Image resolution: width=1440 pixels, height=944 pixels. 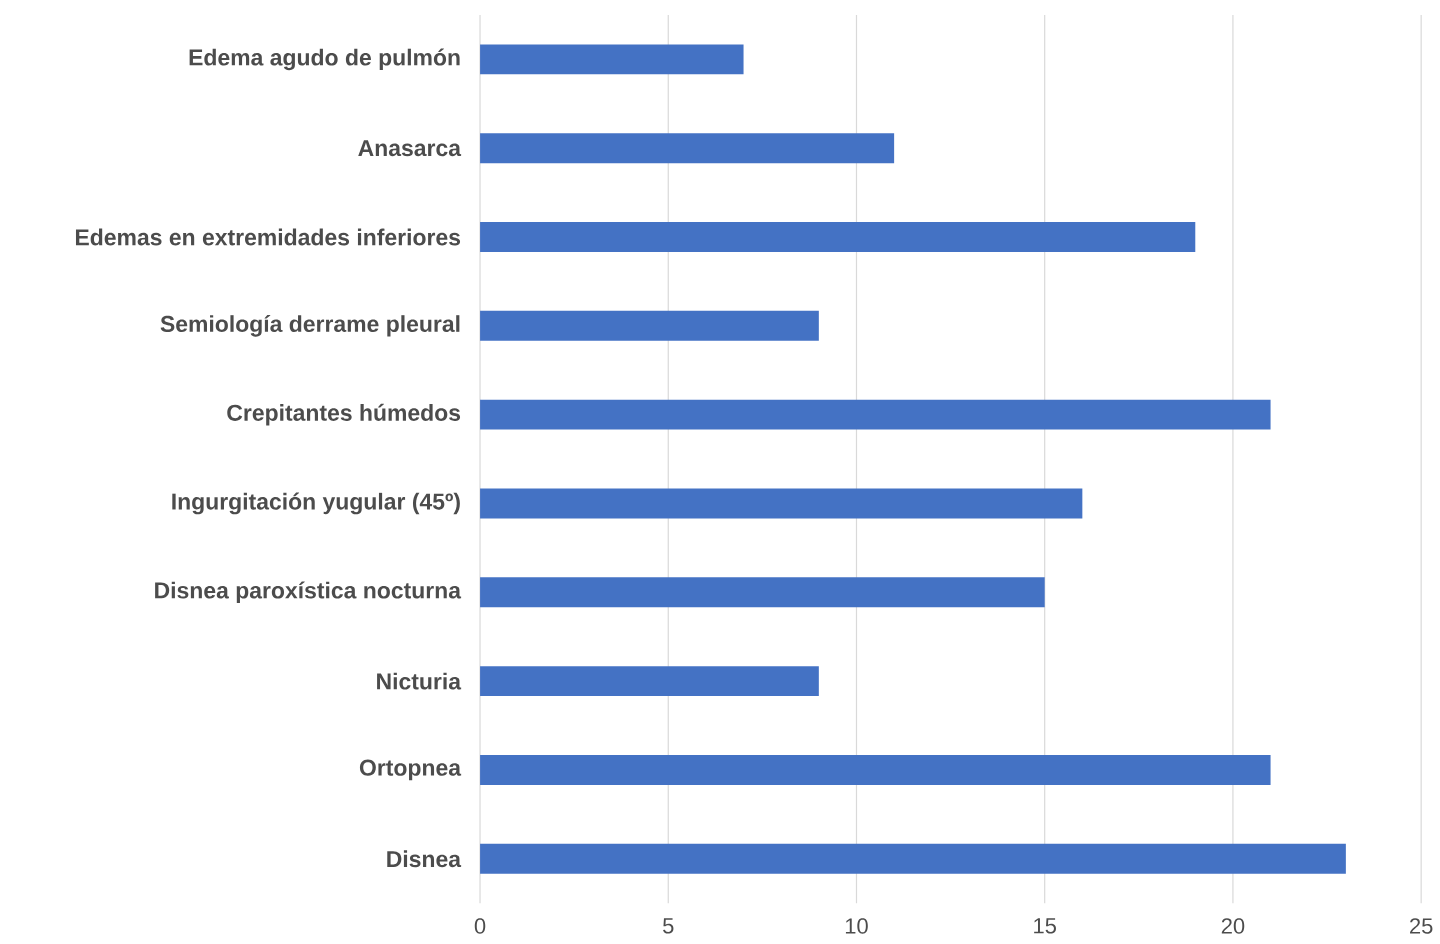 I want to click on y-tick-label: Disnea paroxística nocturna, so click(x=308, y=592).